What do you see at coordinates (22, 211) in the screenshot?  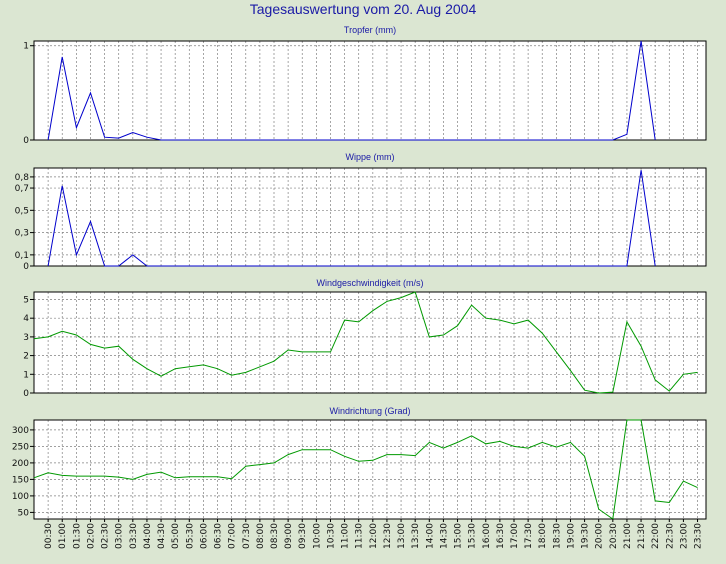 I see `y-tick-label: 0,5` at bounding box center [22, 211].